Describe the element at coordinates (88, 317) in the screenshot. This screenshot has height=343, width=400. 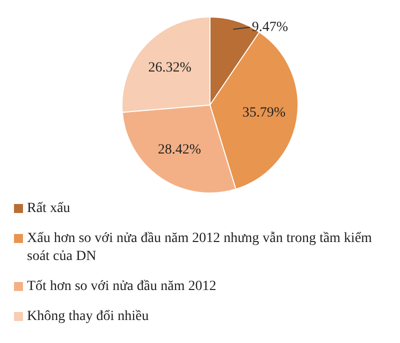
I see `legend-label: Không thay đổi nhiều` at that location.